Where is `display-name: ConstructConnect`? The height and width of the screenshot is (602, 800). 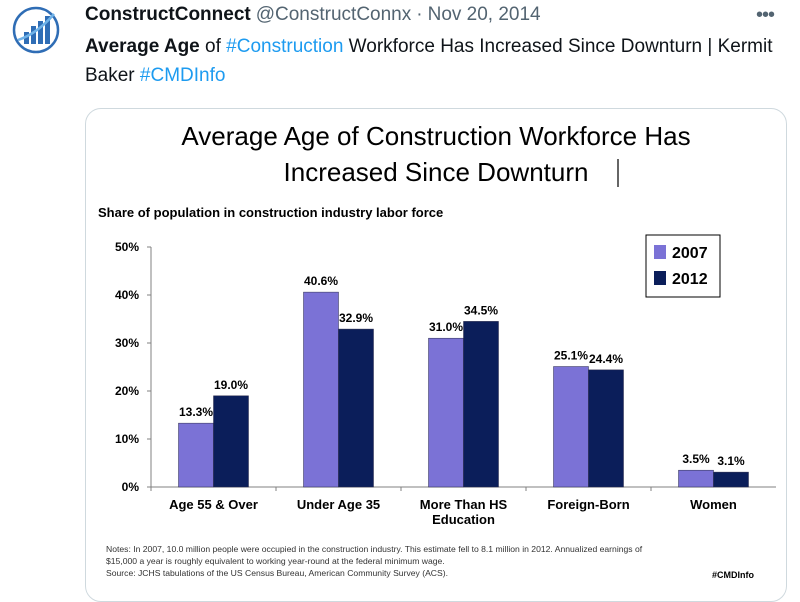
display-name: ConstructConnect is located at coordinates (168, 14).